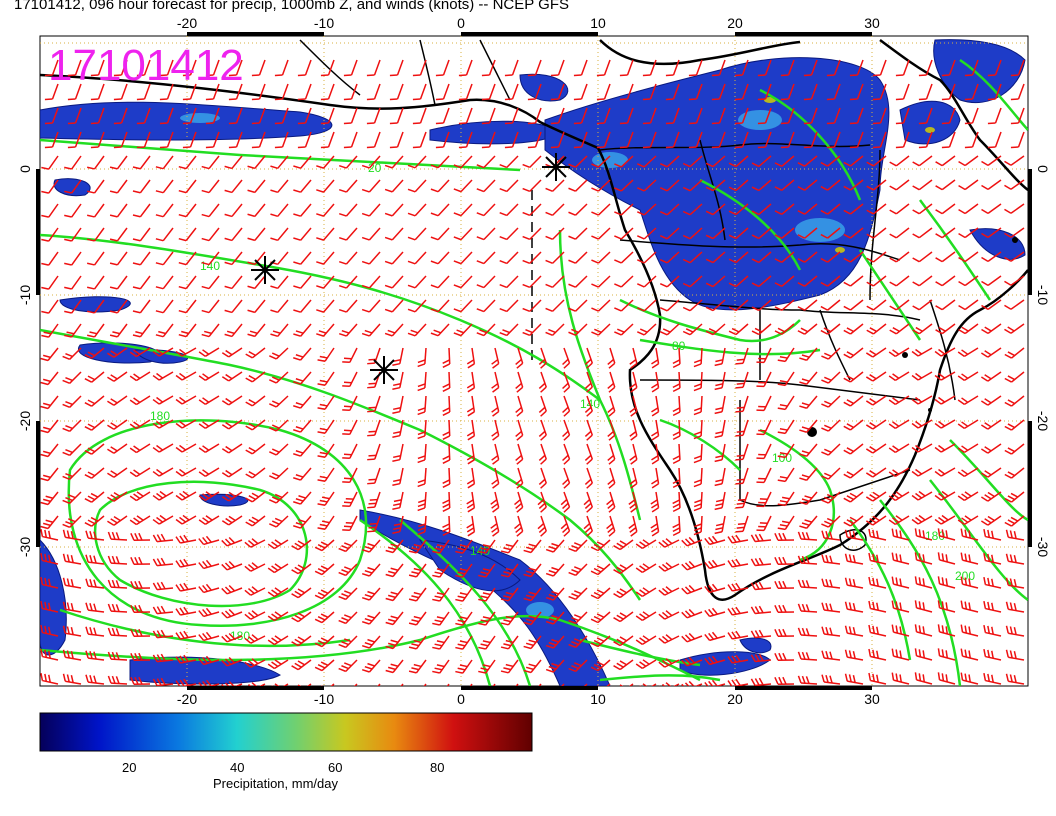 This screenshot has width=1056, height=816. I want to click on pressure-center-markers, so click(410, 268).